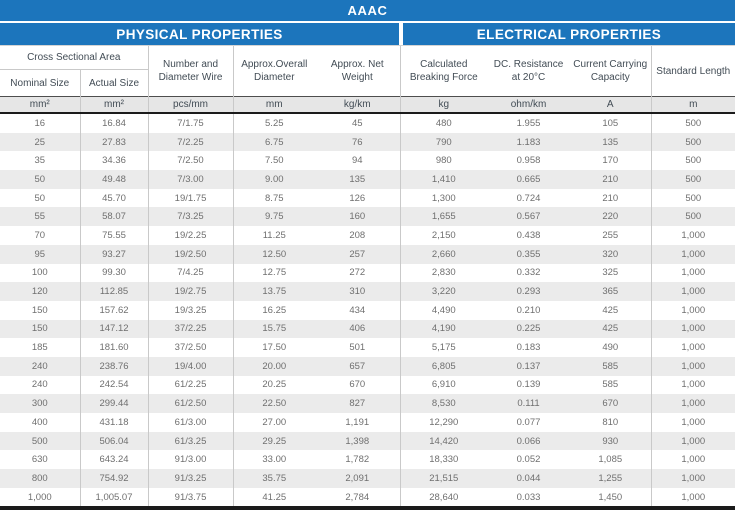 This screenshot has width=735, height=511. Describe the element at coordinates (528, 235) in the screenshot. I see `table-cell: 0.438` at that location.